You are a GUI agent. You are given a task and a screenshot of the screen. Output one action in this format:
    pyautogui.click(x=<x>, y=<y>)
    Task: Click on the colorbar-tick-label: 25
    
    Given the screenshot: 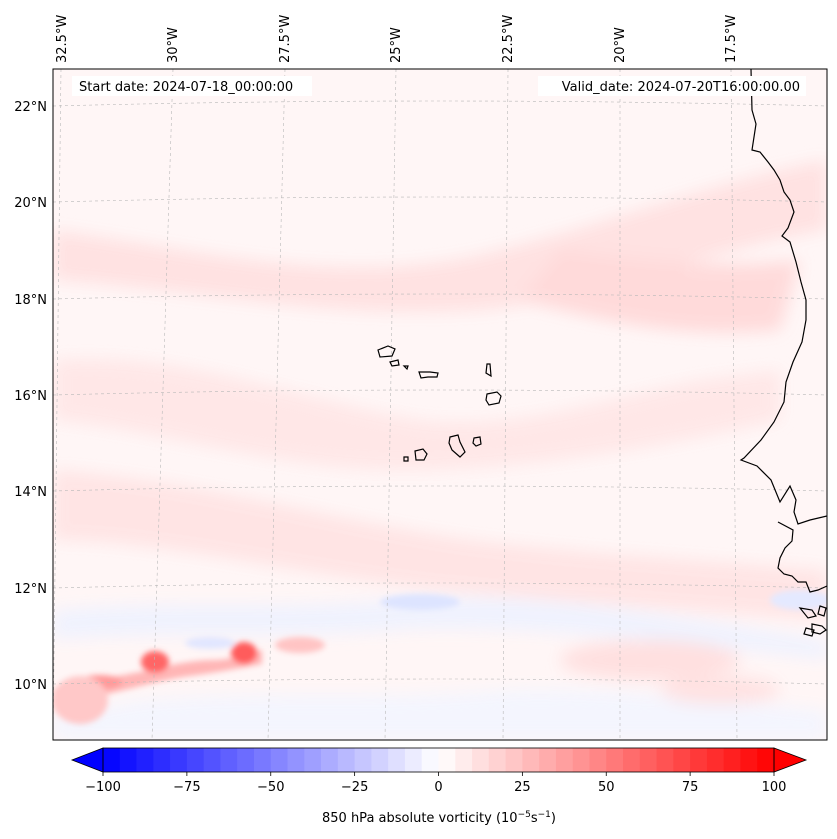 What is the action you would take?
    pyautogui.click(x=522, y=787)
    